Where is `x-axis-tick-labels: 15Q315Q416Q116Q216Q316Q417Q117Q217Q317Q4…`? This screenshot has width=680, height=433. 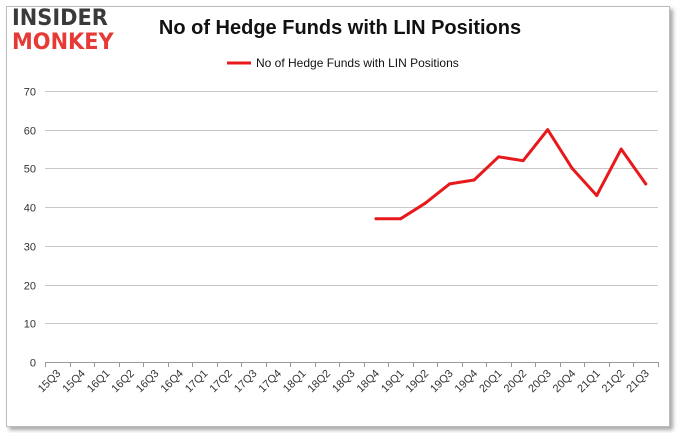 x-axis-tick-labels: 15Q315Q416Q116Q216Q316Q417Q117Q217Q317Q4… is located at coordinates (344, 382).